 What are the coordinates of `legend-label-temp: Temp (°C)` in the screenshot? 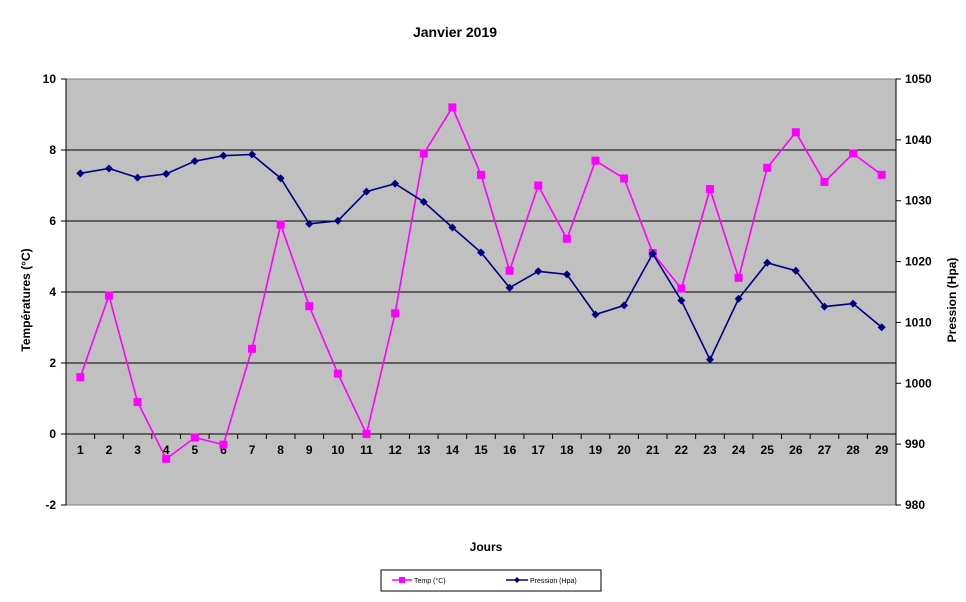 It's located at (430, 581).